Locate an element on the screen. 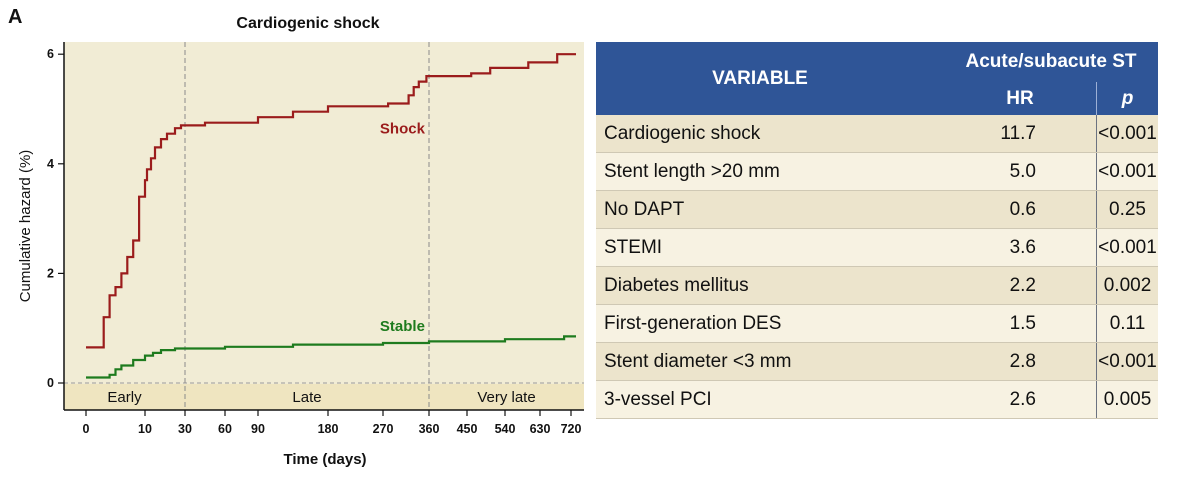  variable-cell: 3-vessel PCI is located at coordinates (770, 399).